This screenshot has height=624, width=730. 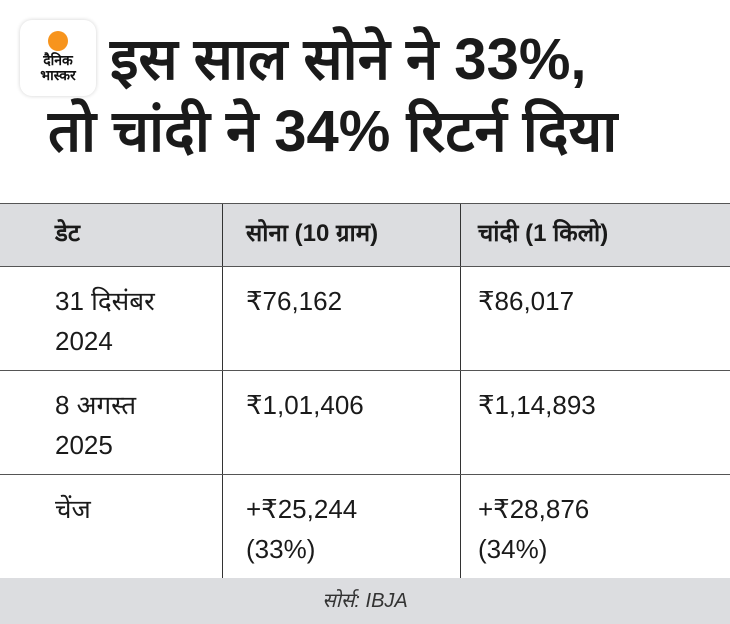 I want to click on logo-line1: दैनिक, so click(x=58, y=60).